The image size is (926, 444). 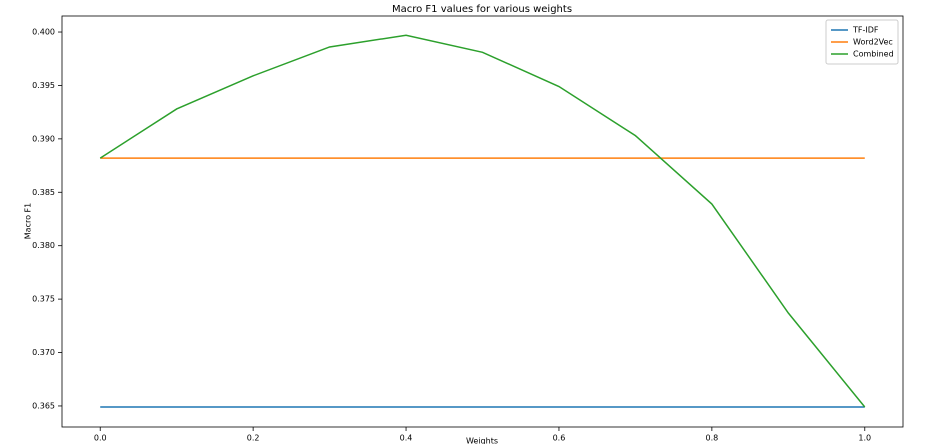 What do you see at coordinates (43, 352) in the screenshot?
I see `y-tick-label: 0.370` at bounding box center [43, 352].